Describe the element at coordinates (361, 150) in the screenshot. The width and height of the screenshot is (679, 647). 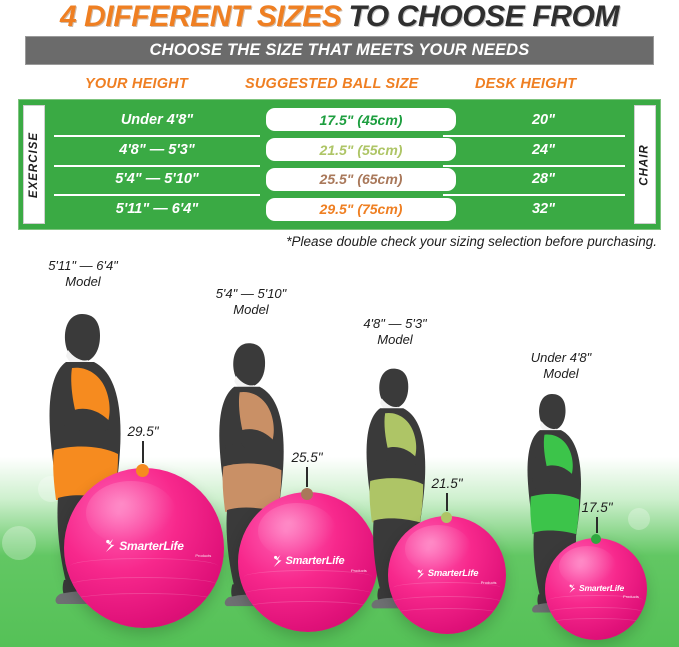
I see `cell-ball-size: 21.5" (55cm)` at that location.